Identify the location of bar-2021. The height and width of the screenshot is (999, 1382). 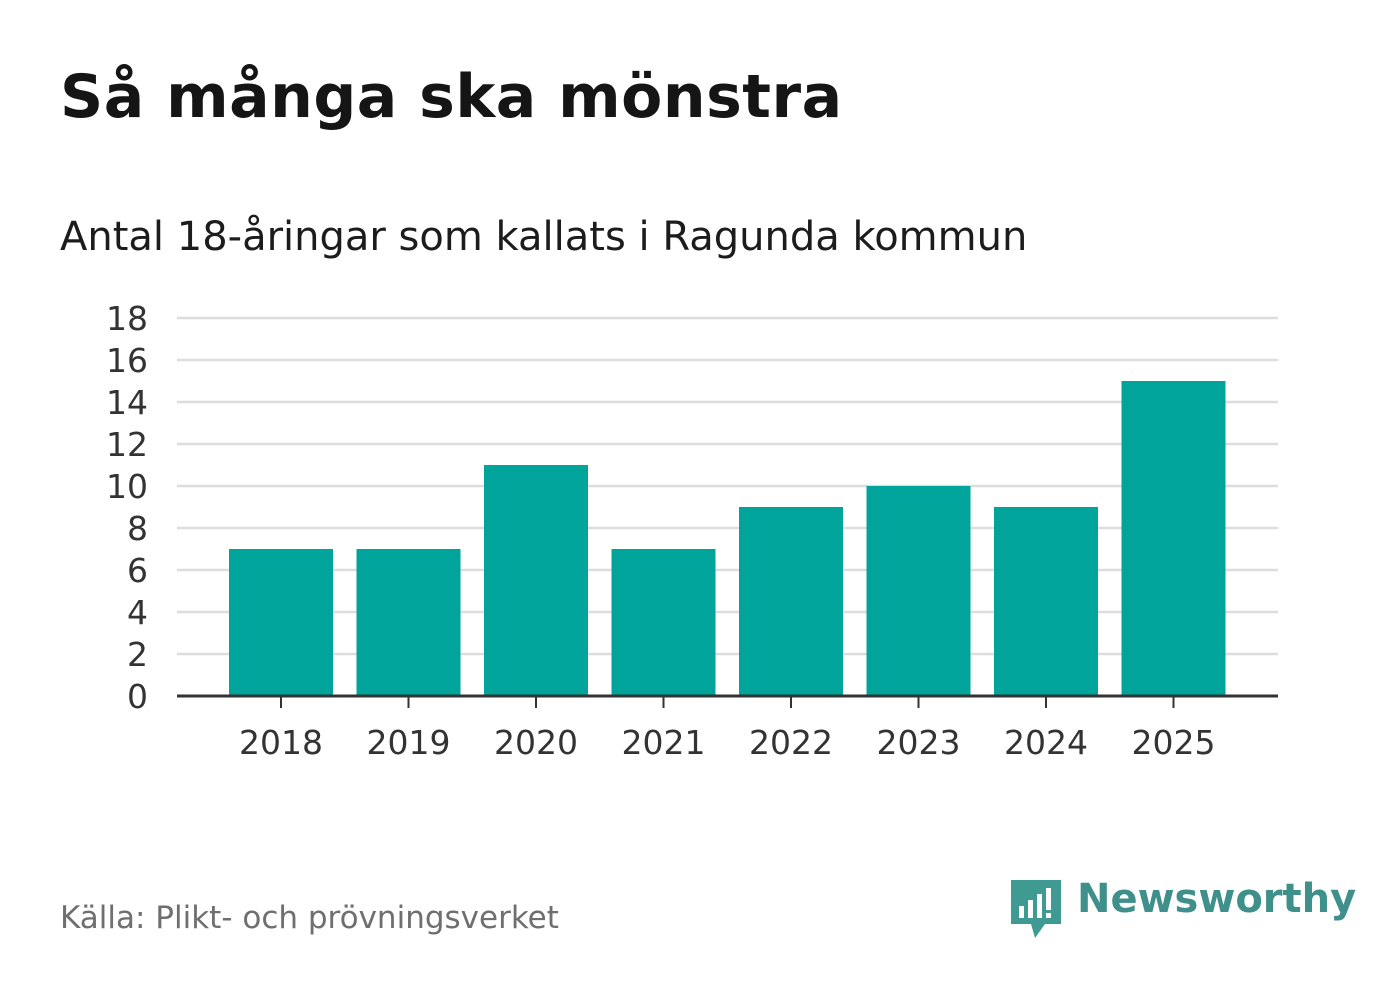
(663, 622).